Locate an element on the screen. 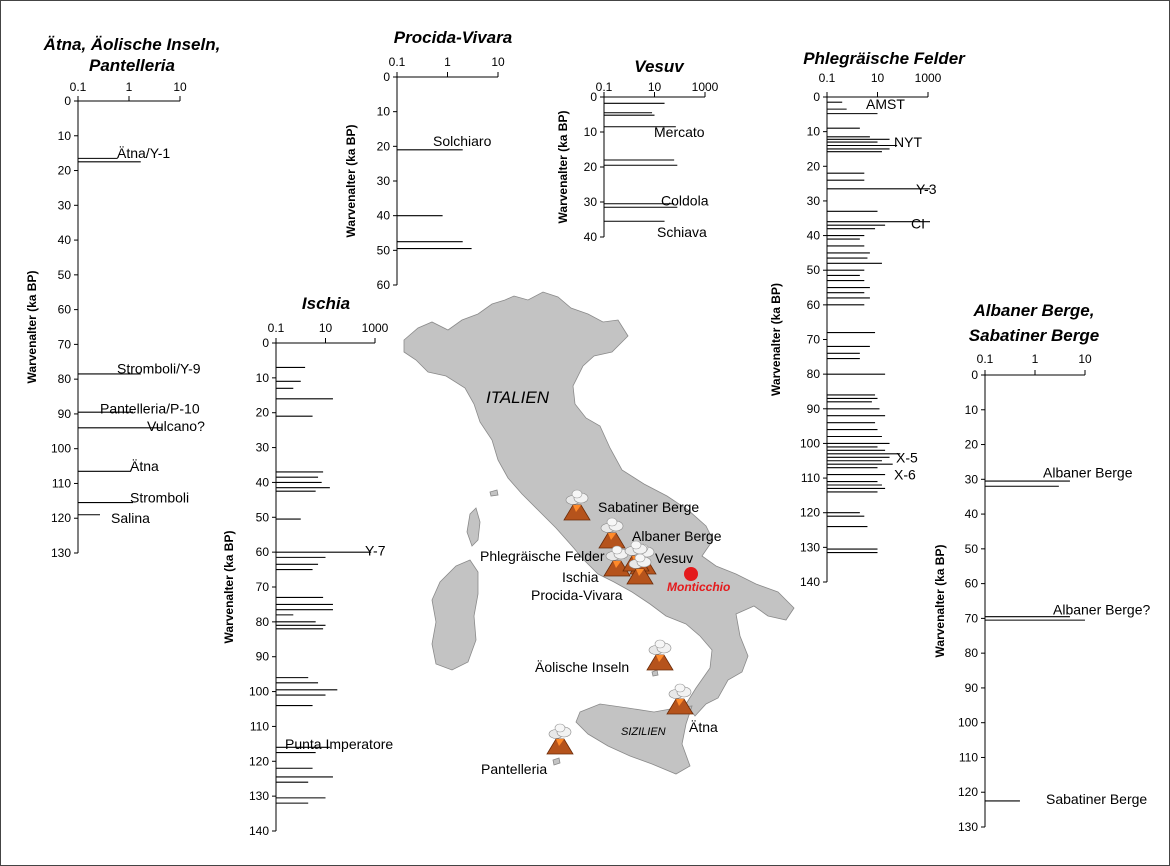  tephra-label: NYT is located at coordinates (908, 142).